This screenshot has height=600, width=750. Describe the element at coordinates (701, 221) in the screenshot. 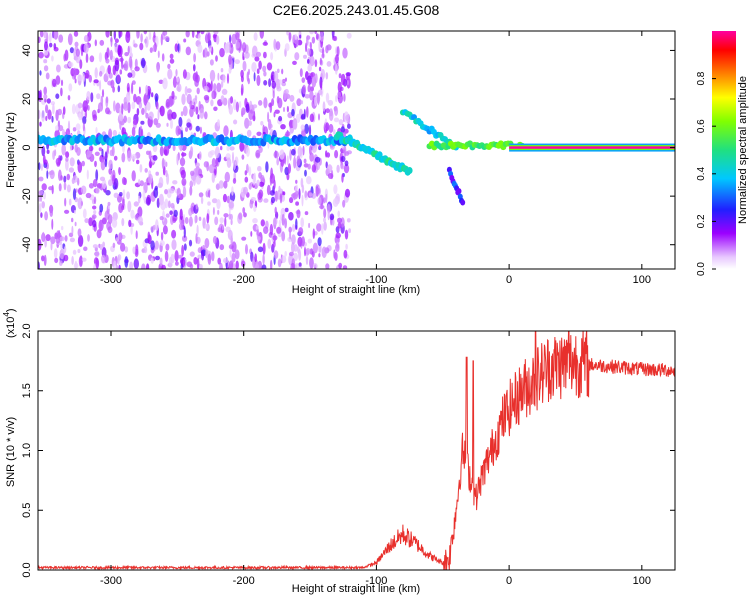

I see `colorbar-tick-label: 0.2` at that location.